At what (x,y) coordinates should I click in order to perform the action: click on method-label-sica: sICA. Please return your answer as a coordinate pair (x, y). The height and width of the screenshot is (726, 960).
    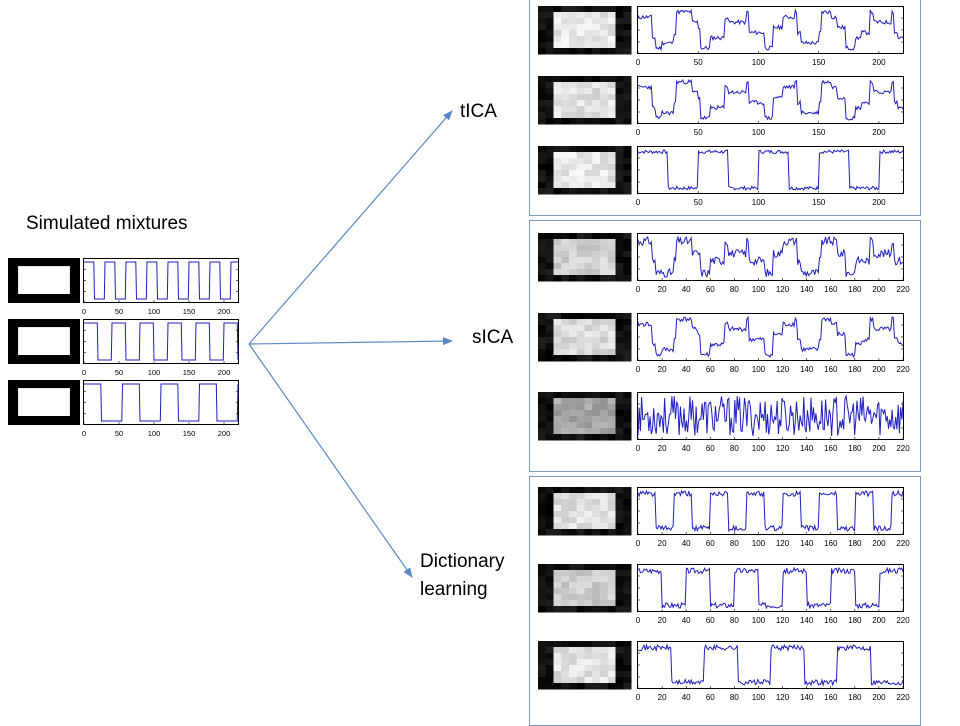
    Looking at the image, I should click on (493, 337).